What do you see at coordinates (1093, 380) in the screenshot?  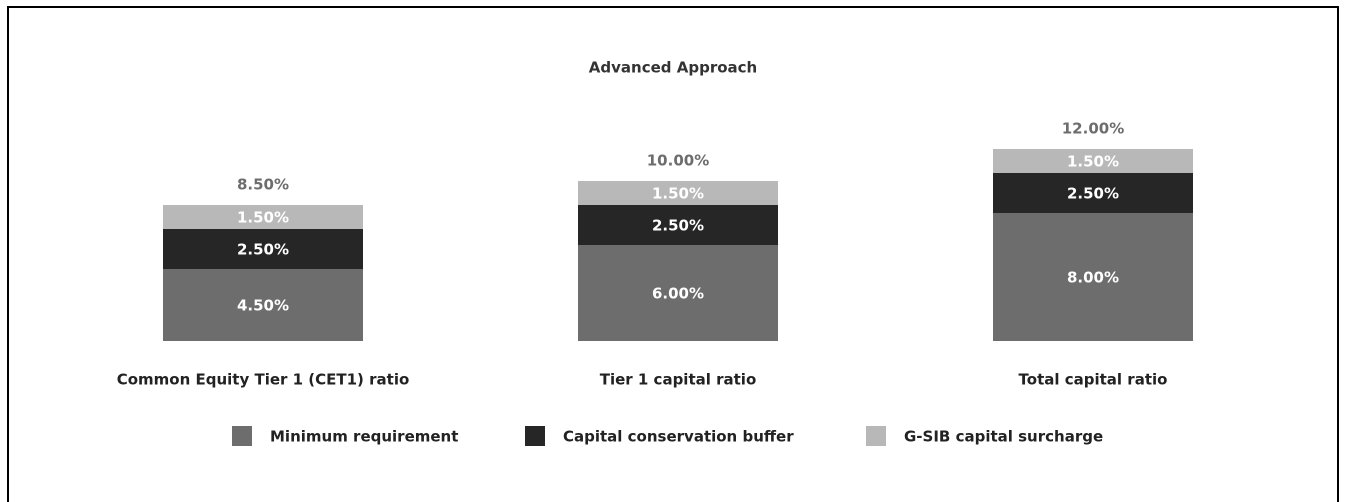 I see `x-tick-label: Total capital ratio` at bounding box center [1093, 380].